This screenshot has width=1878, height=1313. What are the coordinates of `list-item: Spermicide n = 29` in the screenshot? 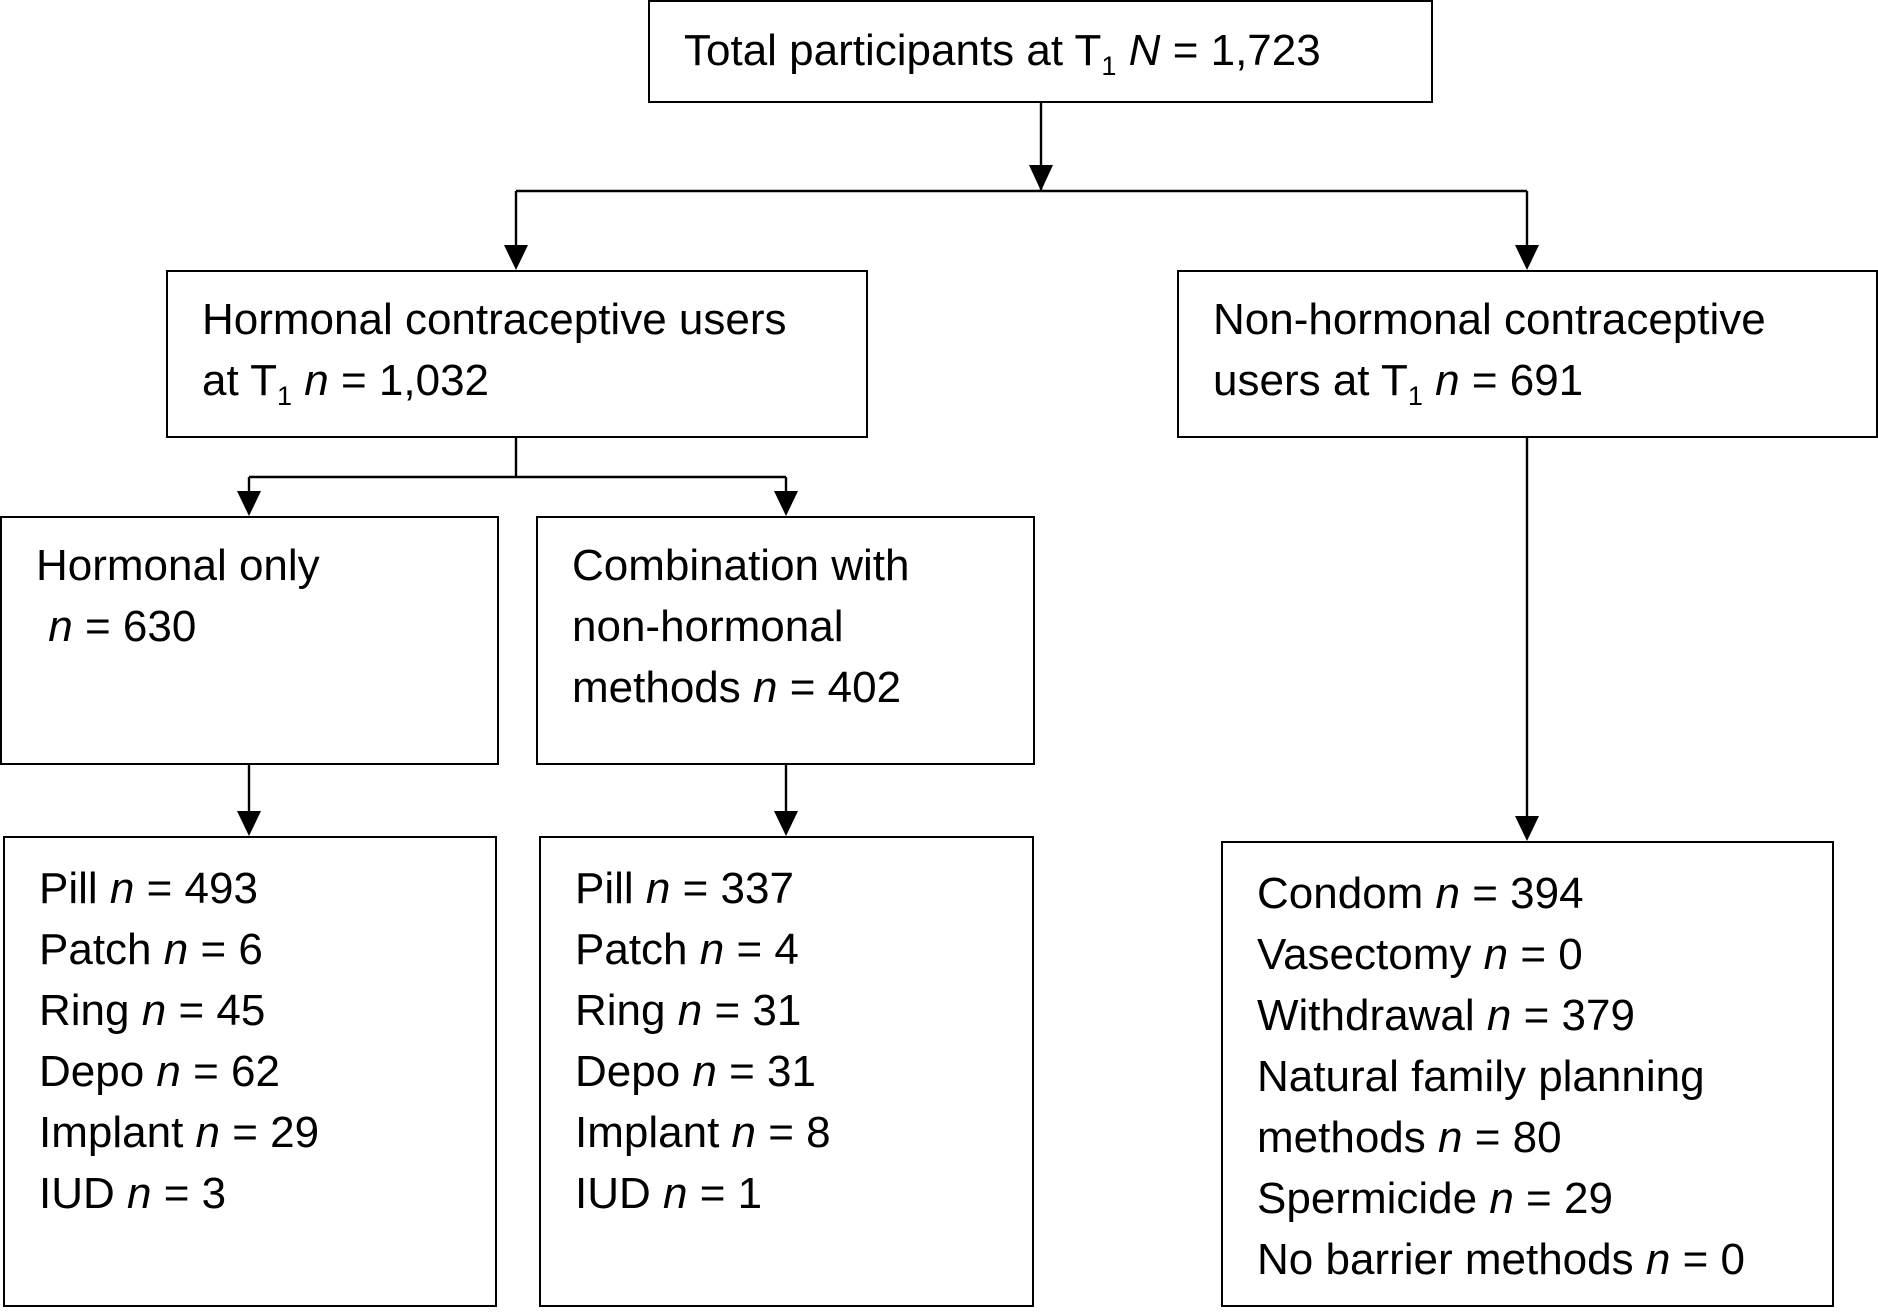 It's located at (1544, 1198).